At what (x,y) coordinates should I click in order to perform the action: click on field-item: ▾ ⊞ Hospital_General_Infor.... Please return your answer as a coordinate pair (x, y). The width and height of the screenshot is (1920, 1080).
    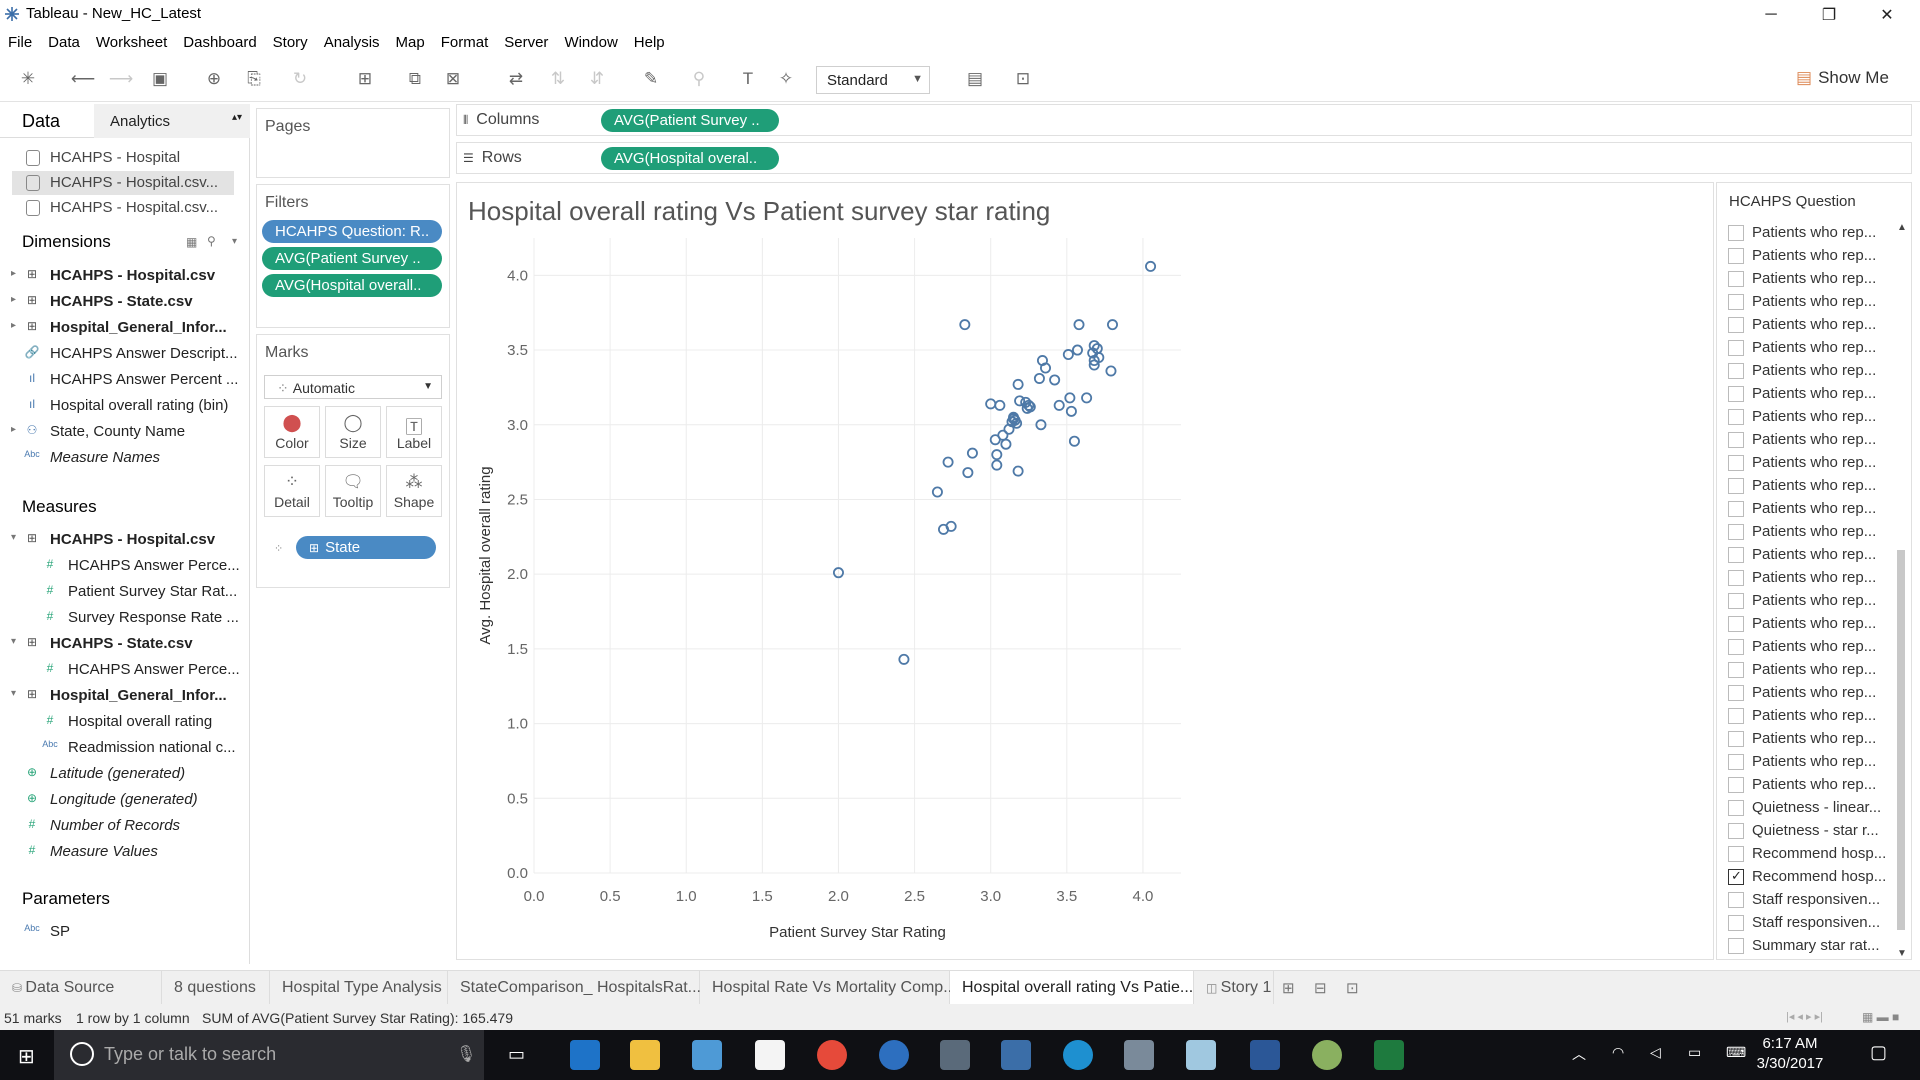
    Looking at the image, I should click on (124, 696).